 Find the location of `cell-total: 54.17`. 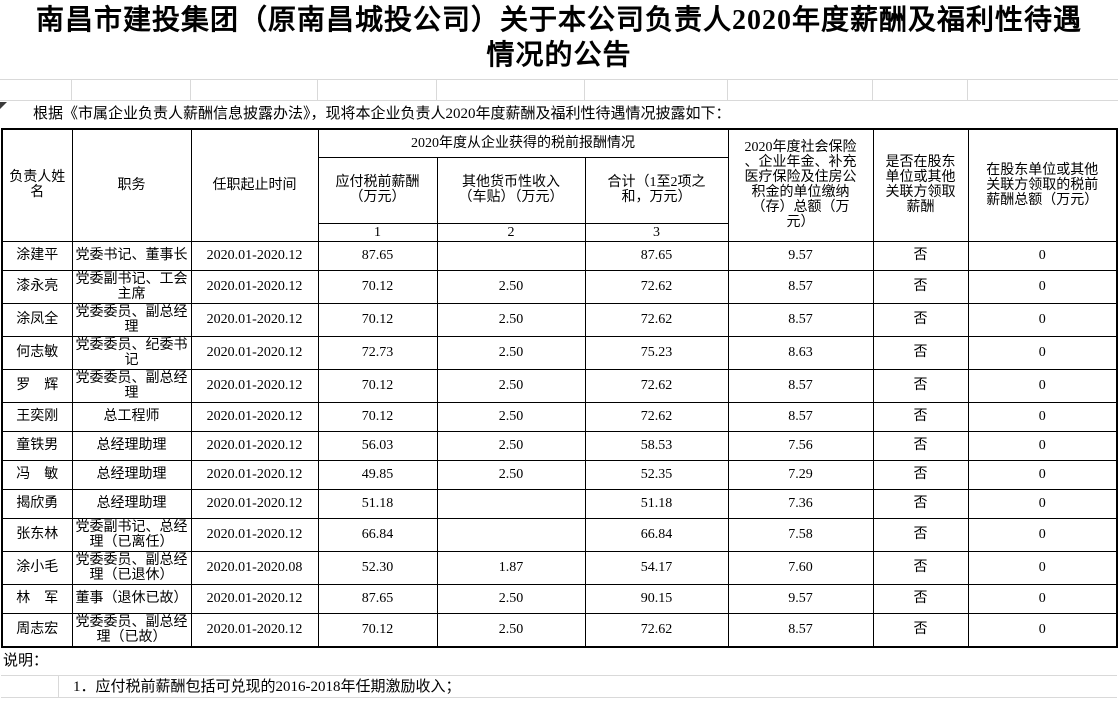

cell-total: 54.17 is located at coordinates (656, 567).